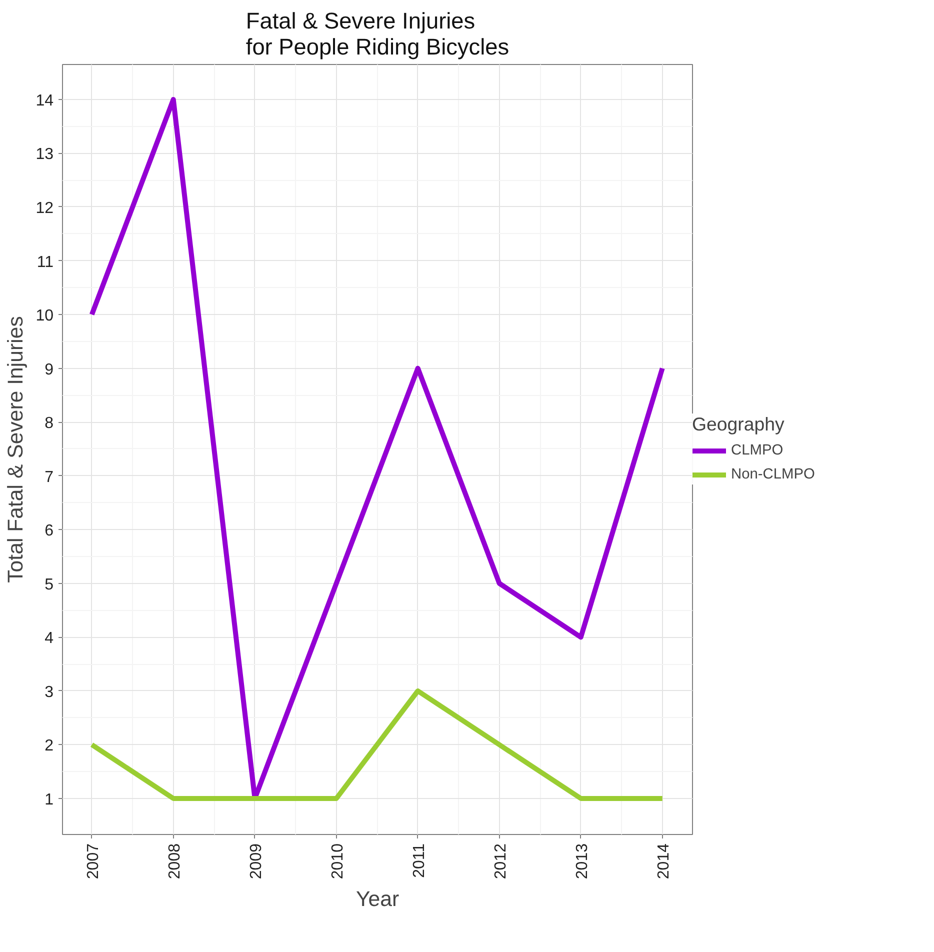  I want to click on y-tick-label: 8, so click(49, 423).